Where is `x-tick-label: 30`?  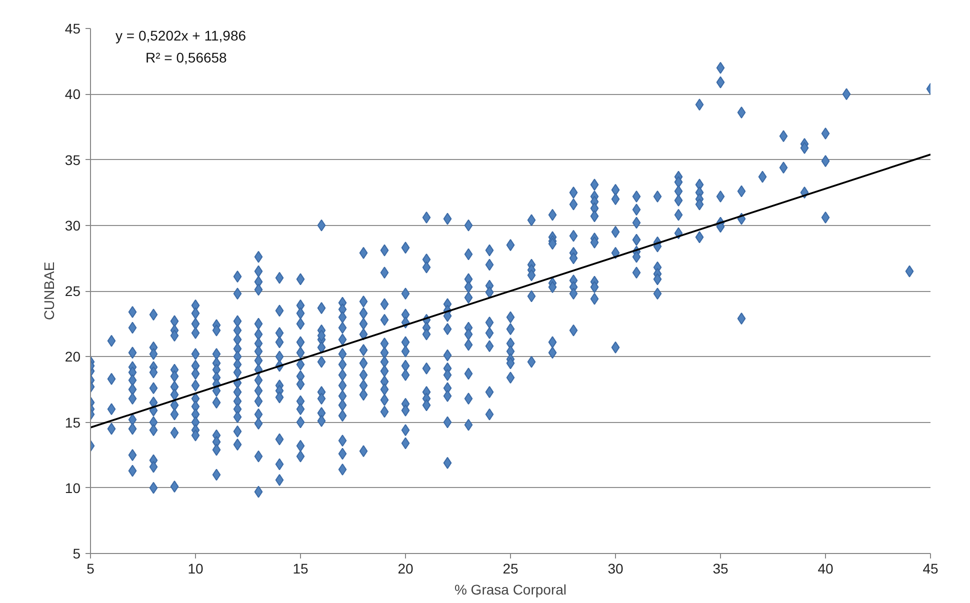 x-tick-label: 30 is located at coordinates (616, 568).